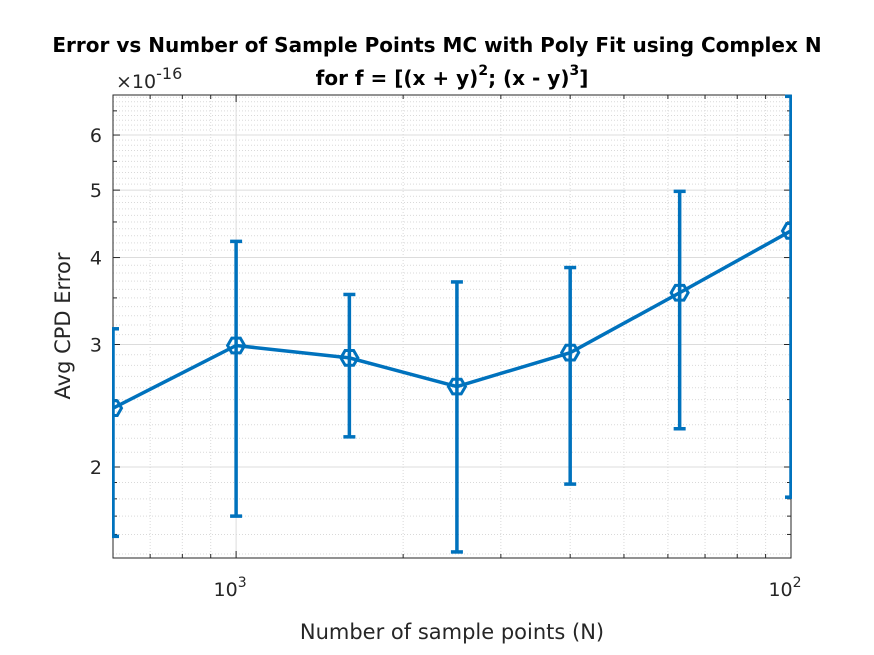 The image size is (874, 655). I want to click on title-superscript-1: 2, so click(483, 71).